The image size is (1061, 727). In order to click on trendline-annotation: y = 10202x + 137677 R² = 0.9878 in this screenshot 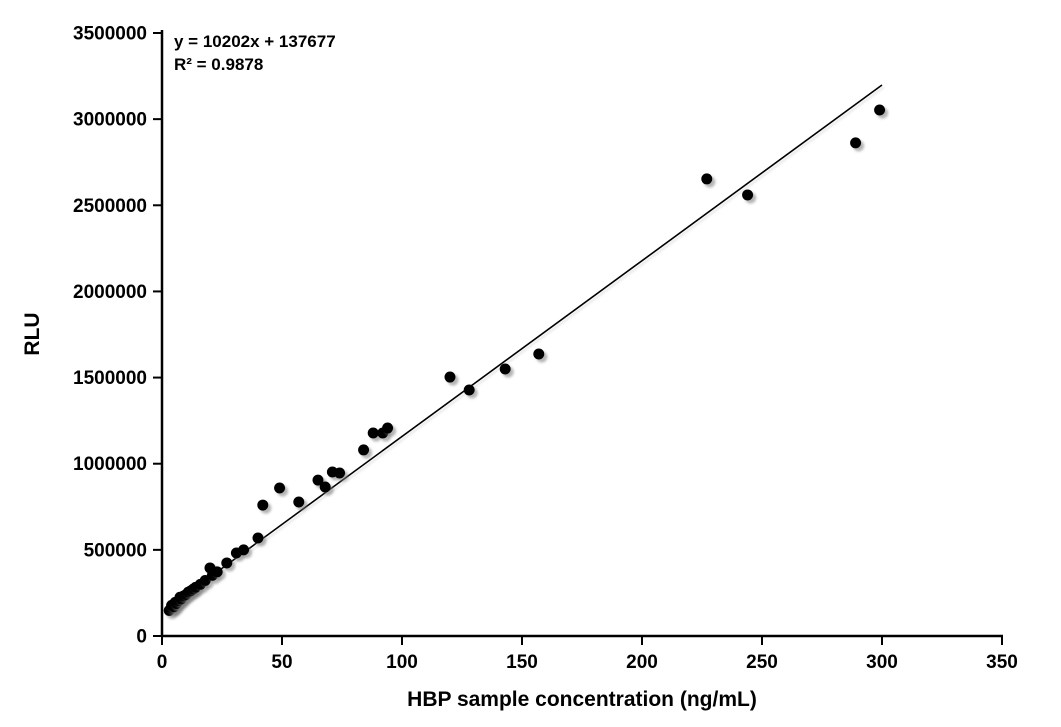, I will do `click(255, 53)`.